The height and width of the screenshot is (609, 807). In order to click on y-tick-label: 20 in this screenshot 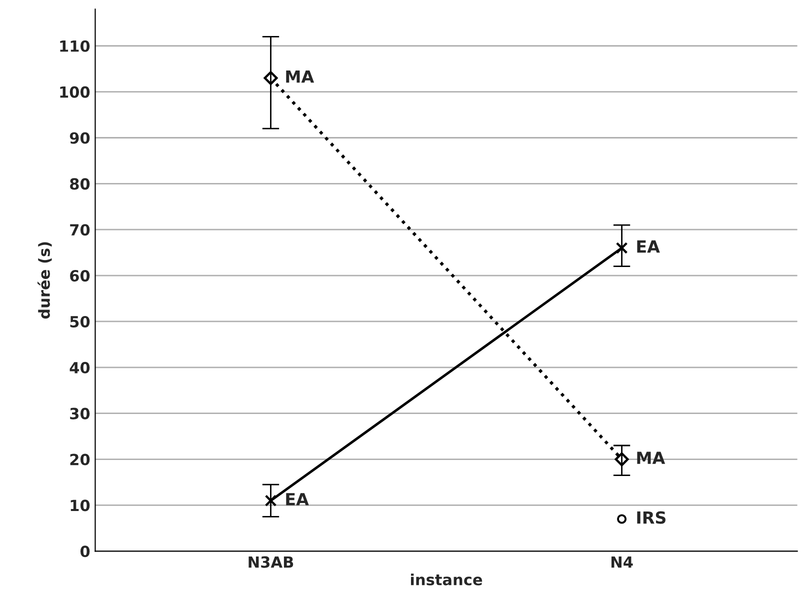, I will do `click(80, 460)`.